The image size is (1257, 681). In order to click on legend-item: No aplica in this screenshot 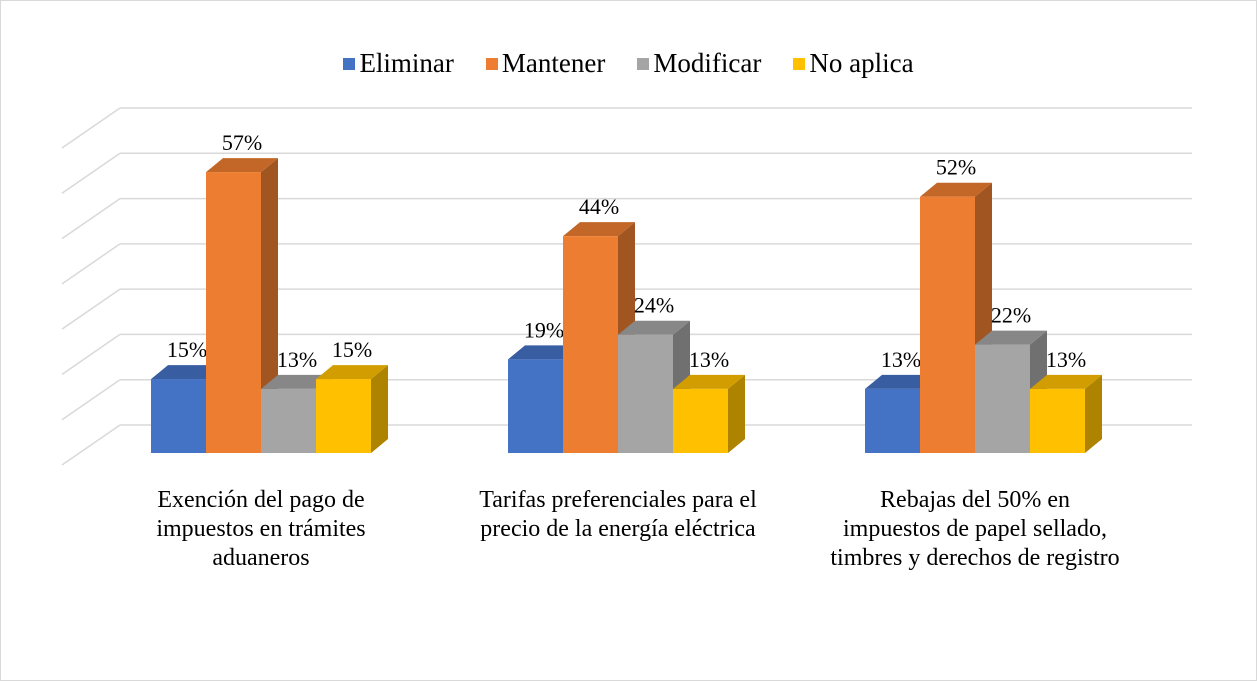, I will do `click(853, 63)`.